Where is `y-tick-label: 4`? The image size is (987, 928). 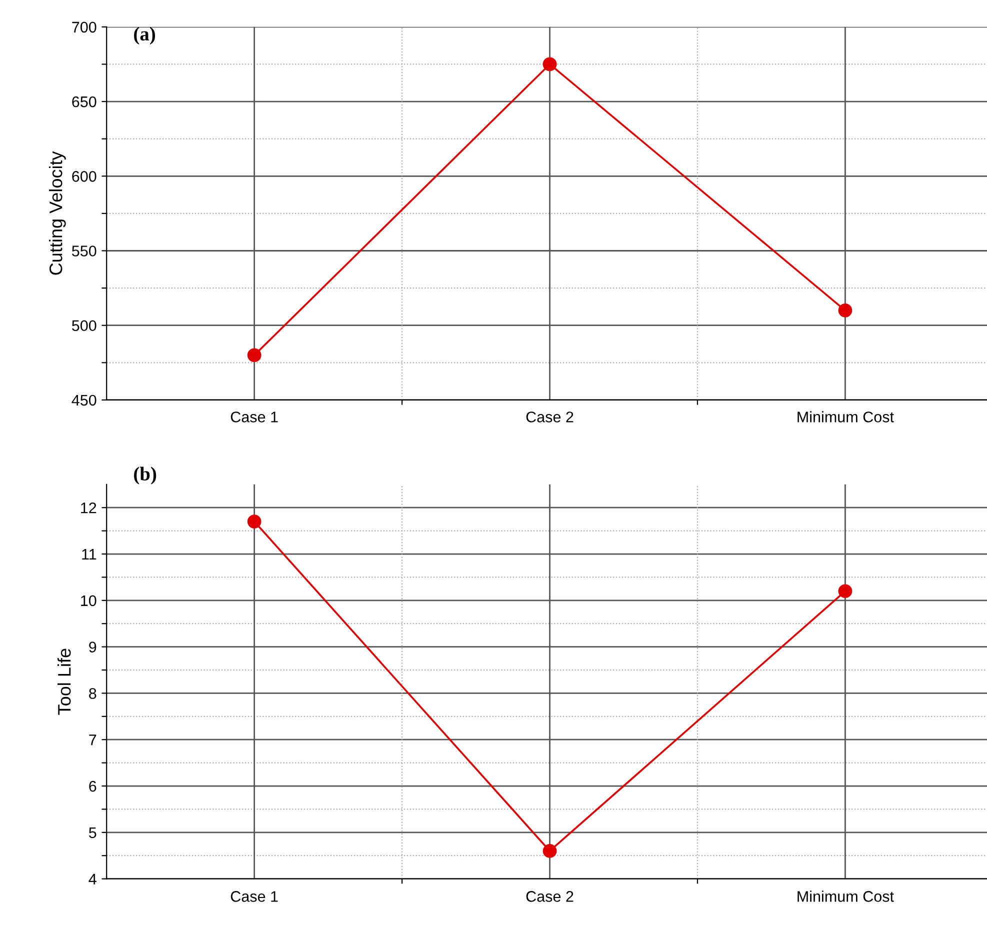 y-tick-label: 4 is located at coordinates (92, 879).